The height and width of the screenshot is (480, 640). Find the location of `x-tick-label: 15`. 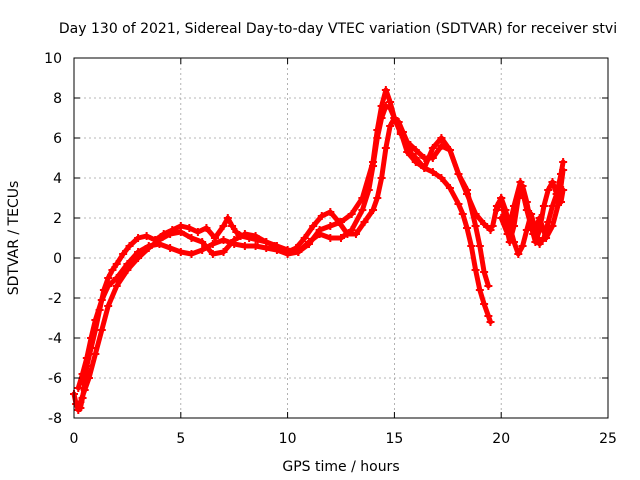

x-tick-label: 15 is located at coordinates (394, 439).